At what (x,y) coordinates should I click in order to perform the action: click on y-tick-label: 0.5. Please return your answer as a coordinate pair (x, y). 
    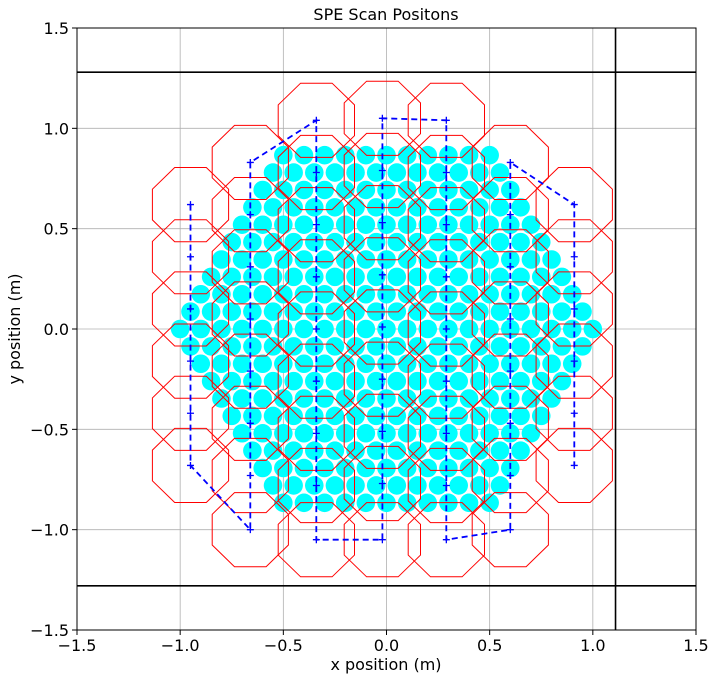
    Looking at the image, I should click on (56, 229).